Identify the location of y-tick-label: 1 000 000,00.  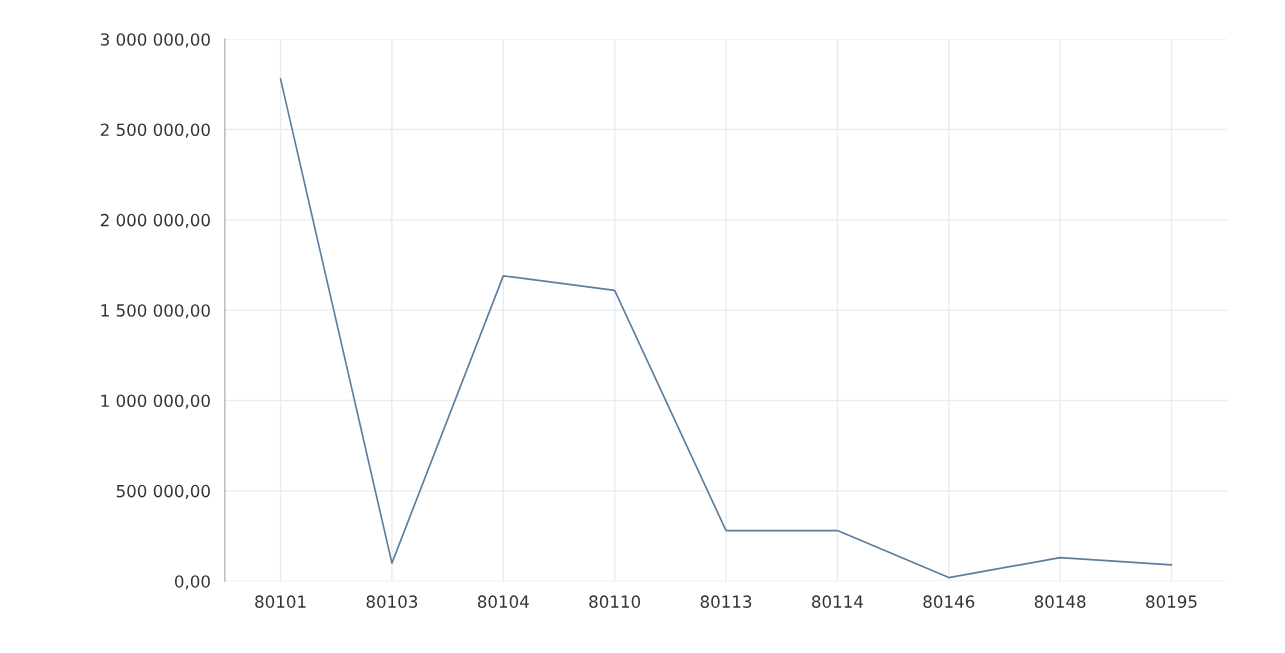
(155, 401).